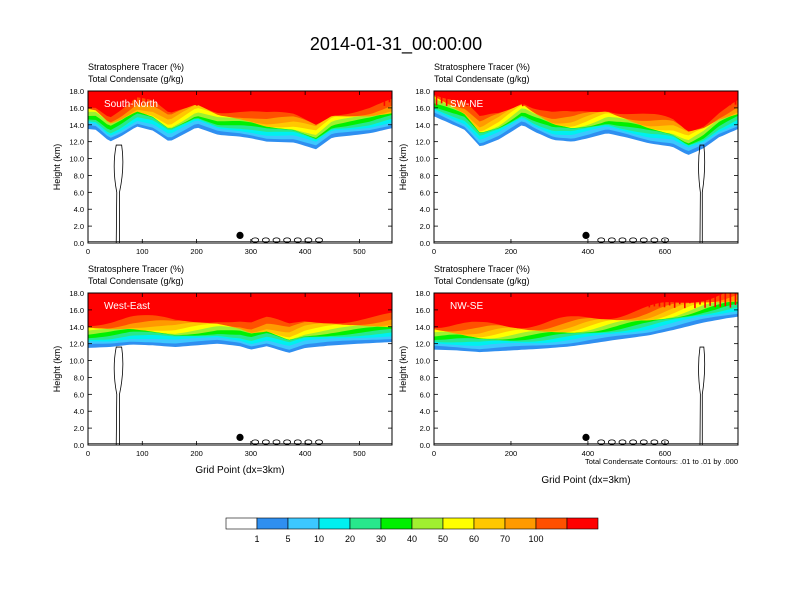  Describe the element at coordinates (434, 453) in the screenshot. I see `x-tick-label: 0` at that location.